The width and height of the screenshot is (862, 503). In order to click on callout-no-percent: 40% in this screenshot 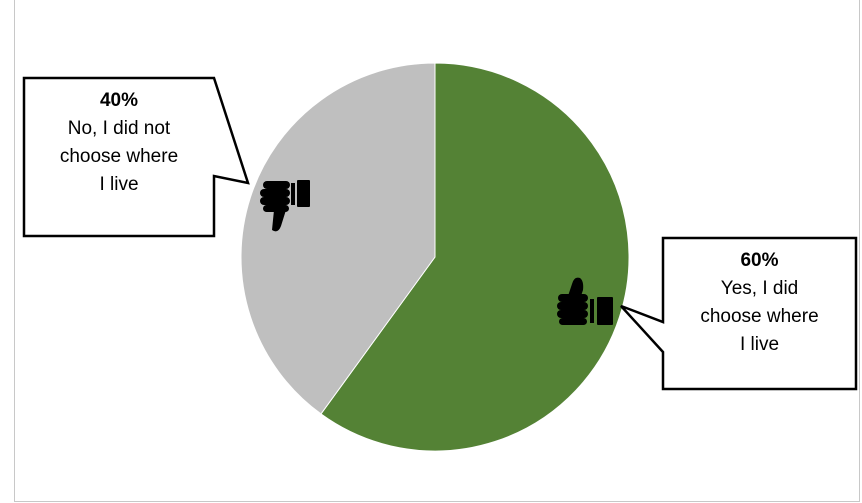, I will do `click(119, 100)`.